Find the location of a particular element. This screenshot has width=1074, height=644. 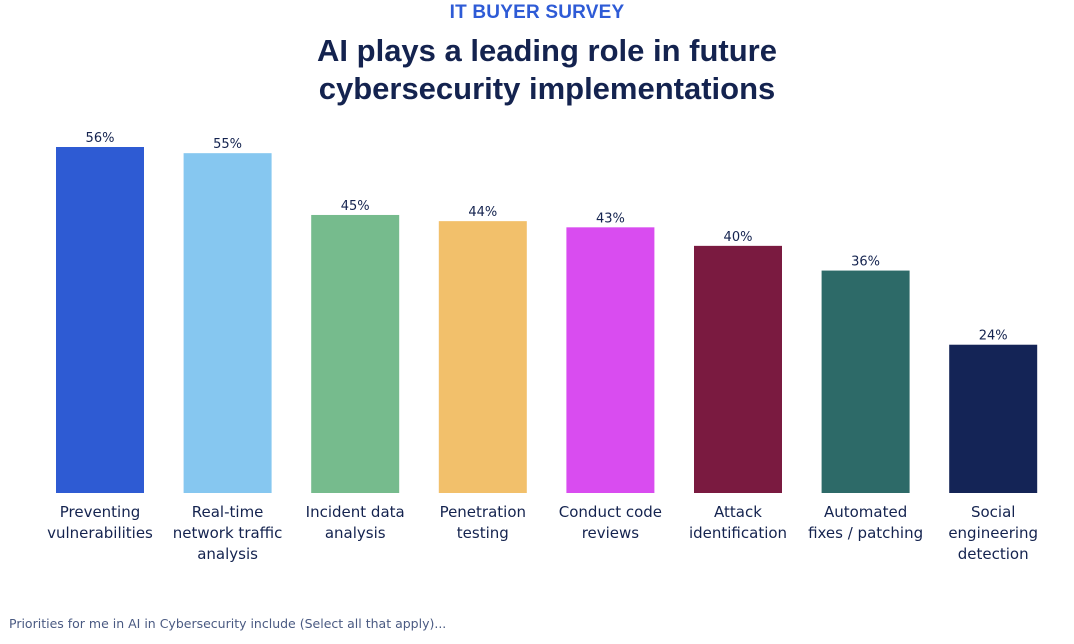

category-label-line: vulnerabilities is located at coordinates (100, 533).